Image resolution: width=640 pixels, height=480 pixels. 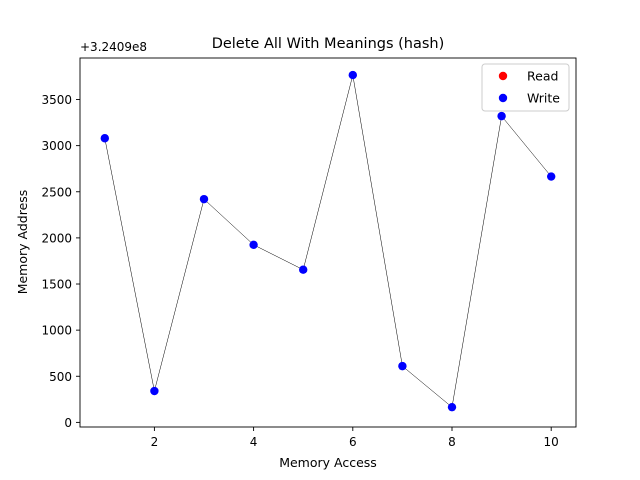 What do you see at coordinates (551, 442) in the screenshot?
I see `x-tick-label: 10` at bounding box center [551, 442].